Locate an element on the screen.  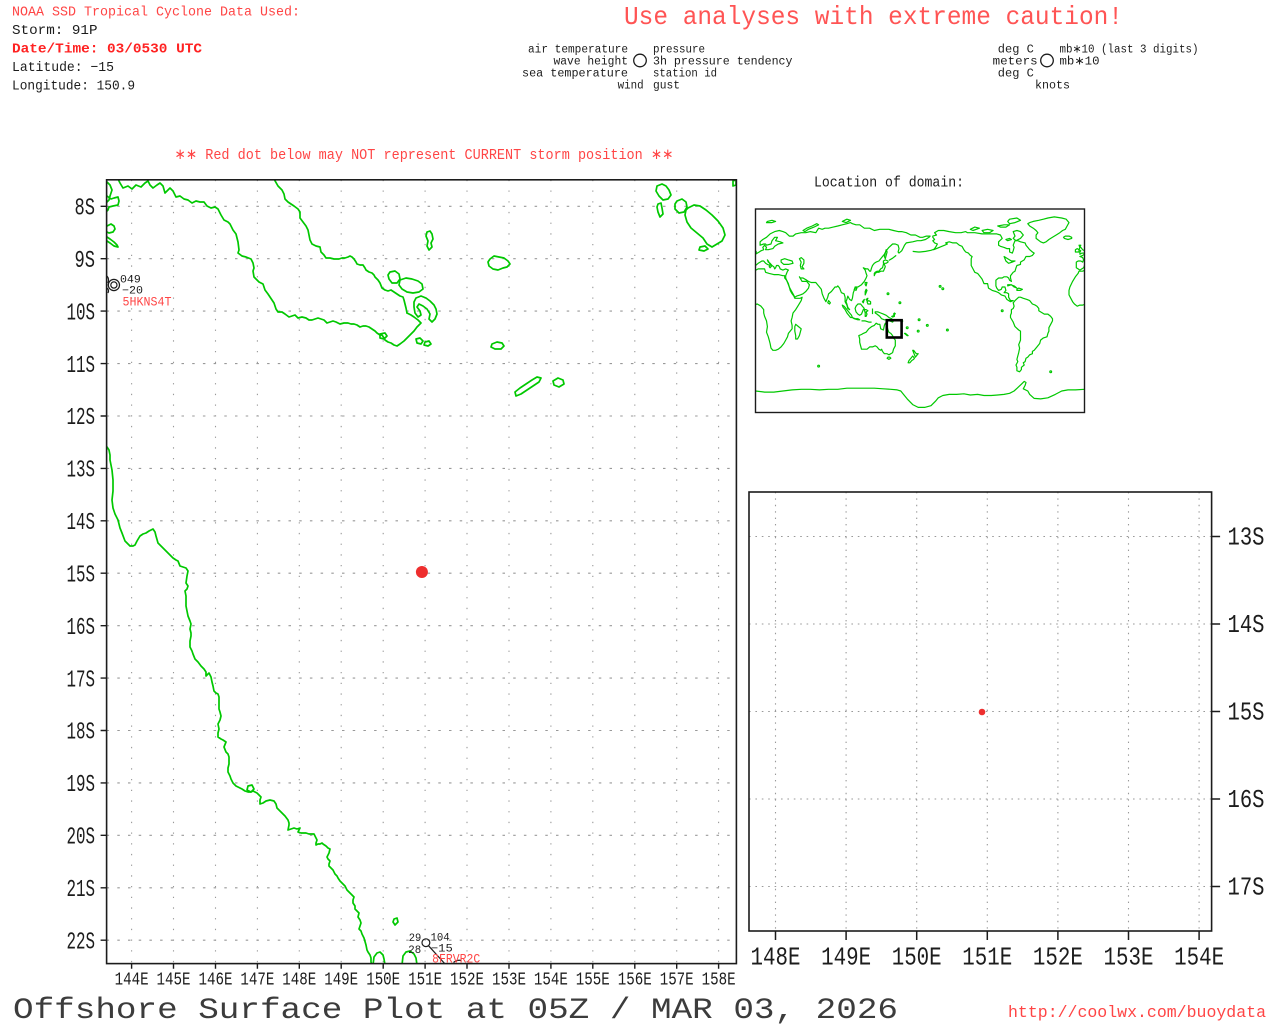
svg-text: air temperature is located at coordinates (578, 50).